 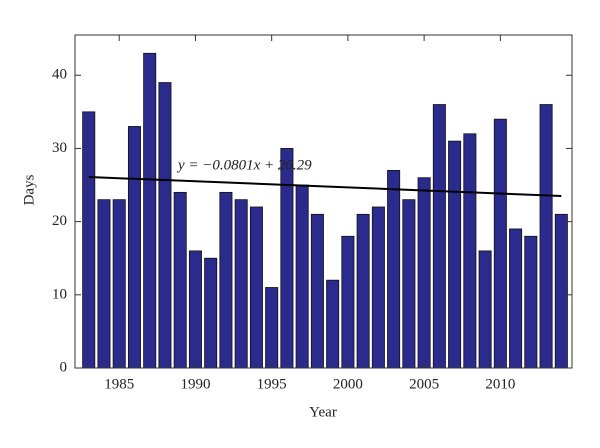 What do you see at coordinates (59, 294) in the screenshot?
I see `y-tick-label: 10` at bounding box center [59, 294].